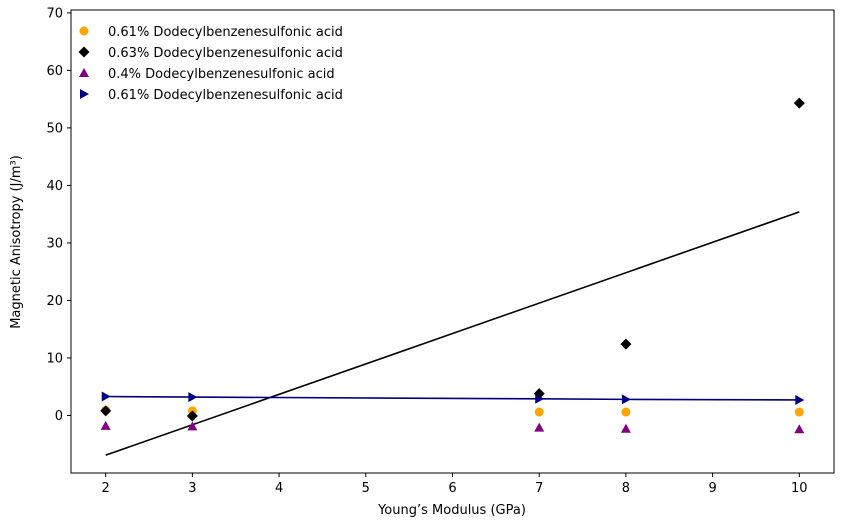 Image resolution: width=841 pixels, height=526 pixels. What do you see at coordinates (58, 215) in the screenshot?
I see `y-axis-ticks: 0 10 20 30 40 50 60 70` at bounding box center [58, 215].